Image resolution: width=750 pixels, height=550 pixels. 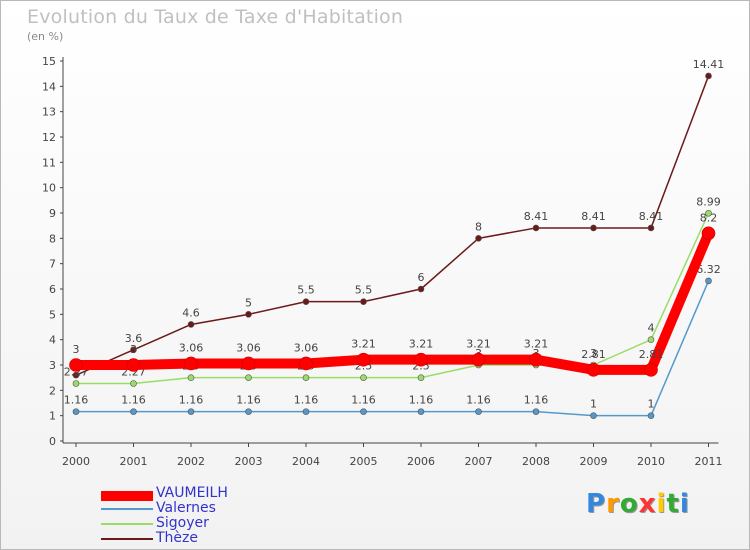 What do you see at coordinates (52, 340) in the screenshot?
I see `y-tick-label: 4` at bounding box center [52, 340].